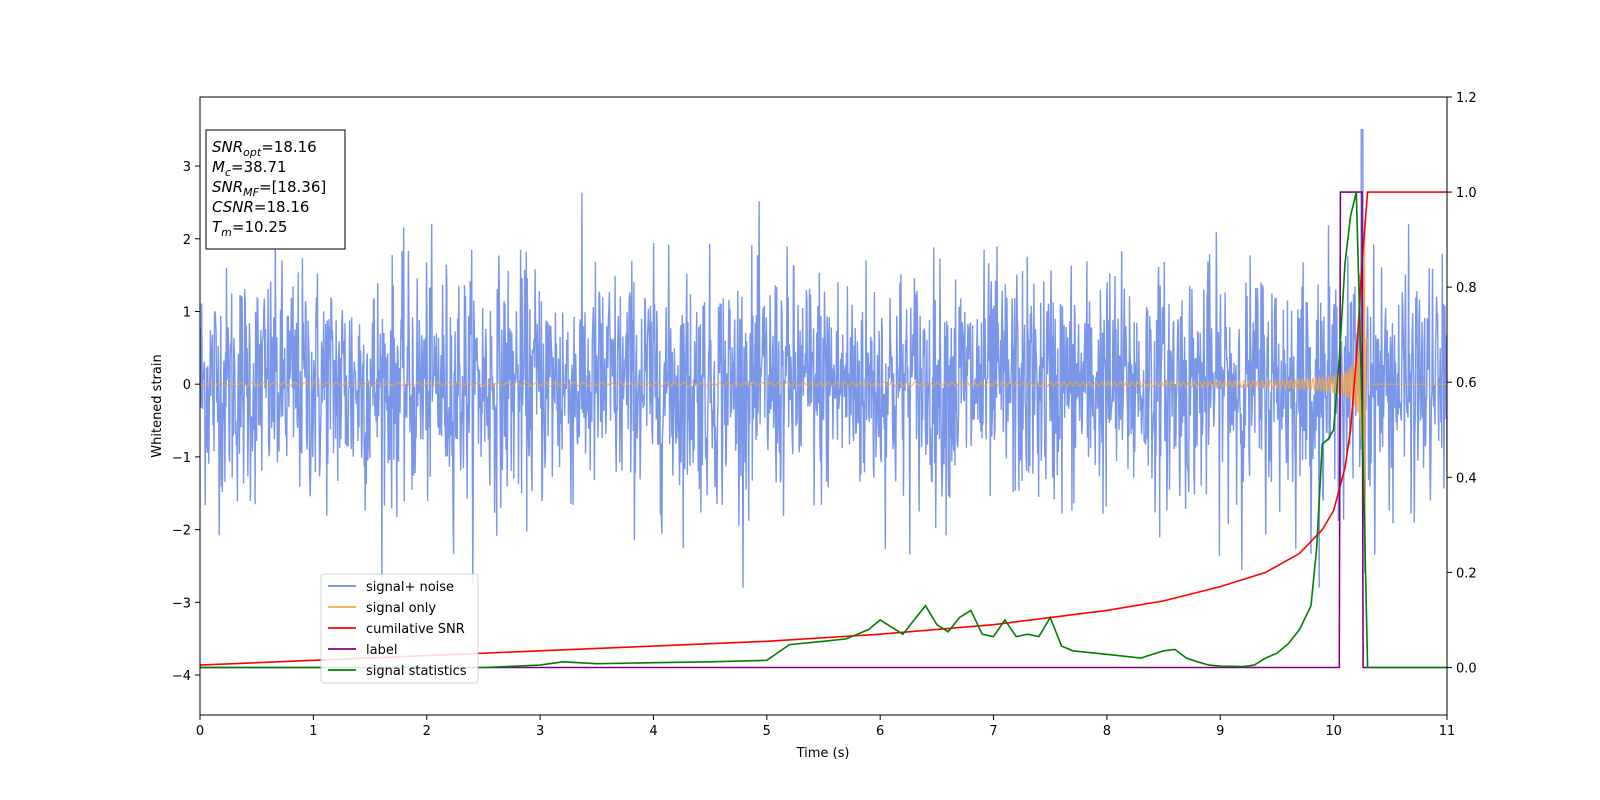 Image resolution: width=1600 pixels, height=800 pixels. Describe the element at coordinates (157, 405) in the screenshot. I see `y-axis-label: Whitened strain` at that location.